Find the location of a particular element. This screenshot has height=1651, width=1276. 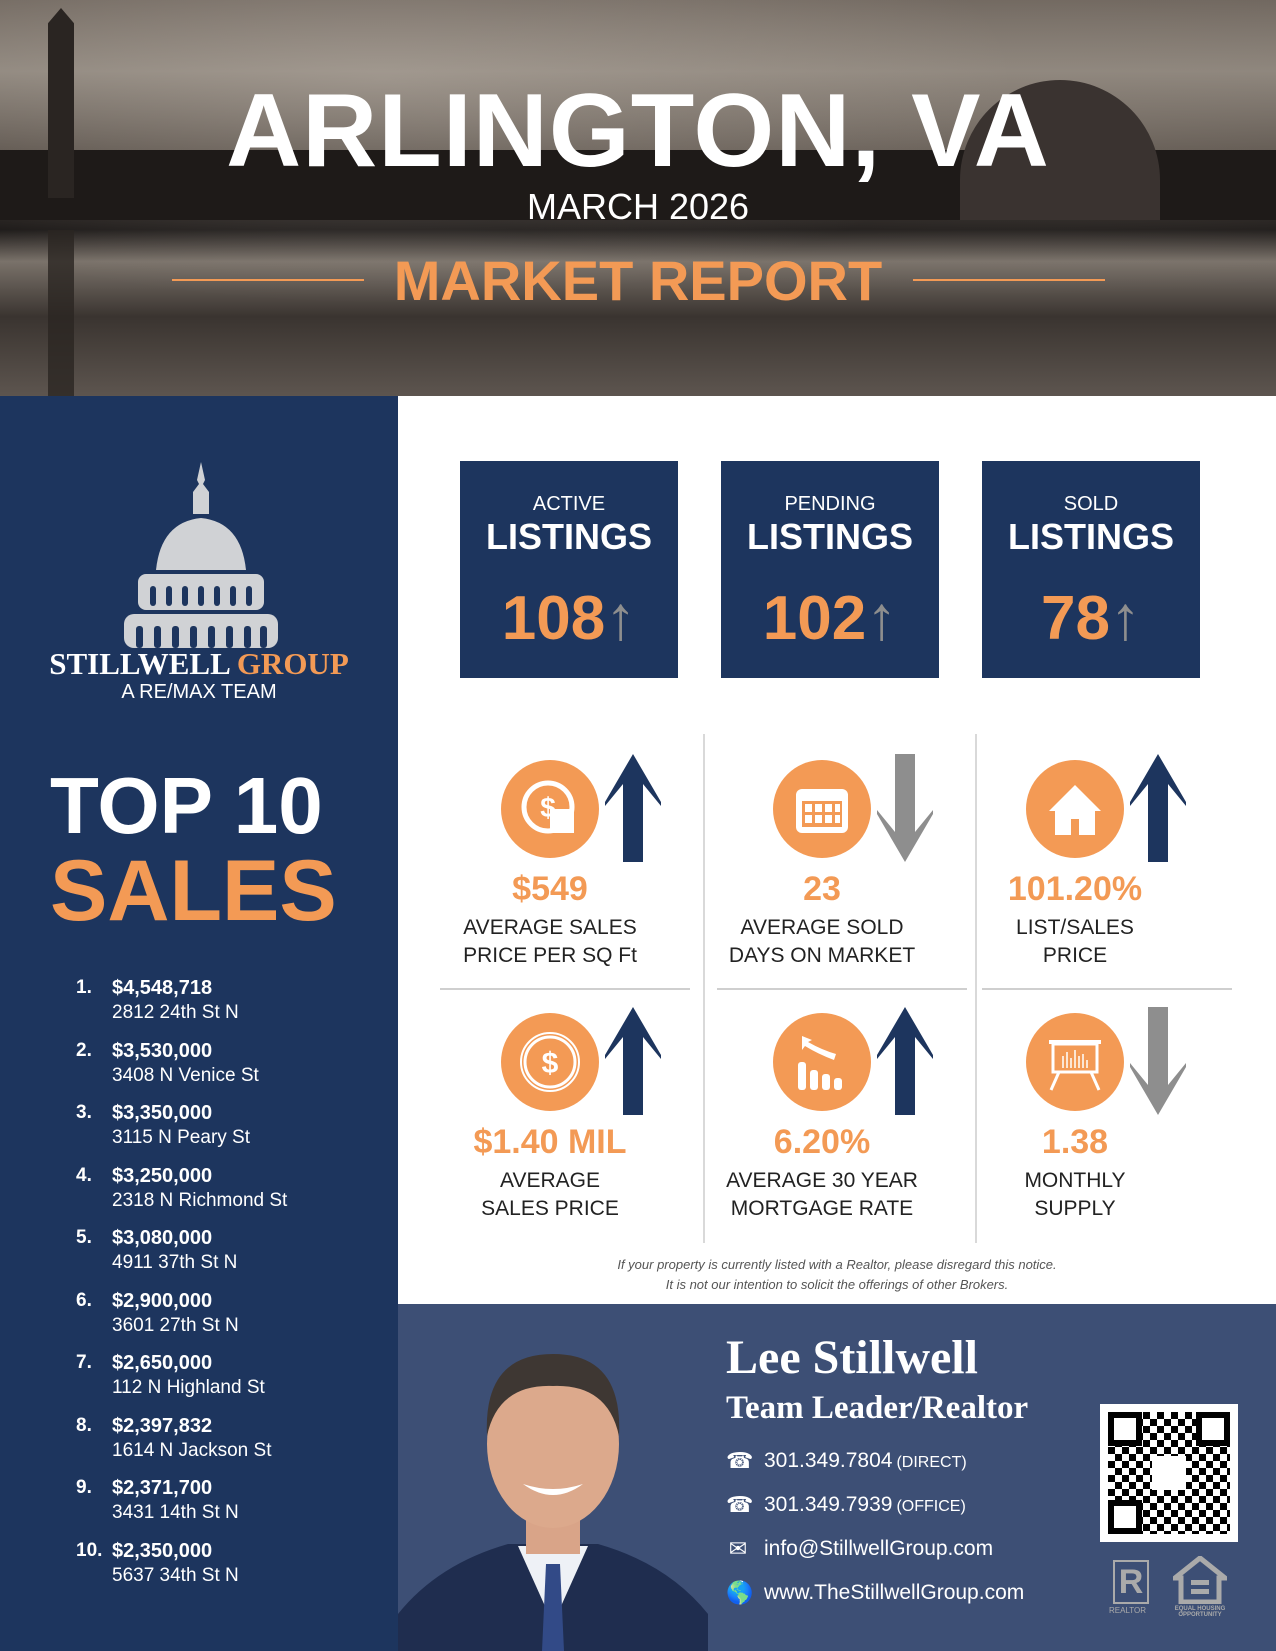

sale-price: $3,350,000 is located at coordinates (162, 1113).